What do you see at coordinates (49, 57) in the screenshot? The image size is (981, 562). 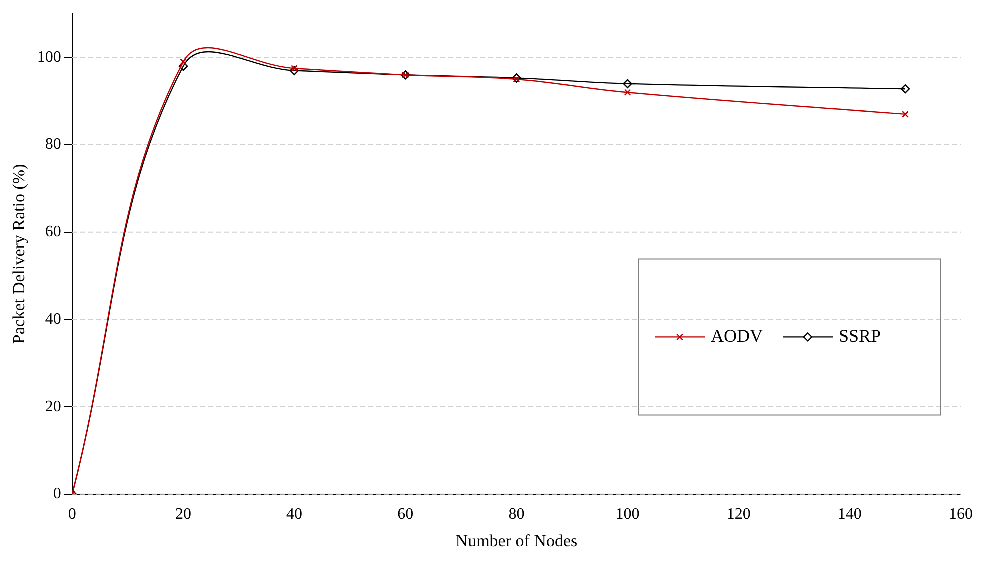 I see `y-tick-label: 100` at bounding box center [49, 57].